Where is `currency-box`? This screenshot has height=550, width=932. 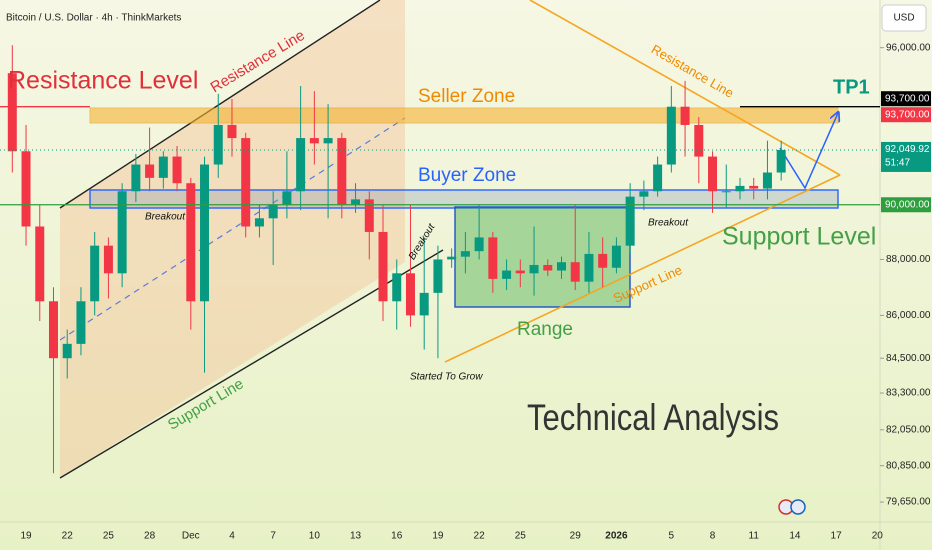 currency-box is located at coordinates (904, 18).